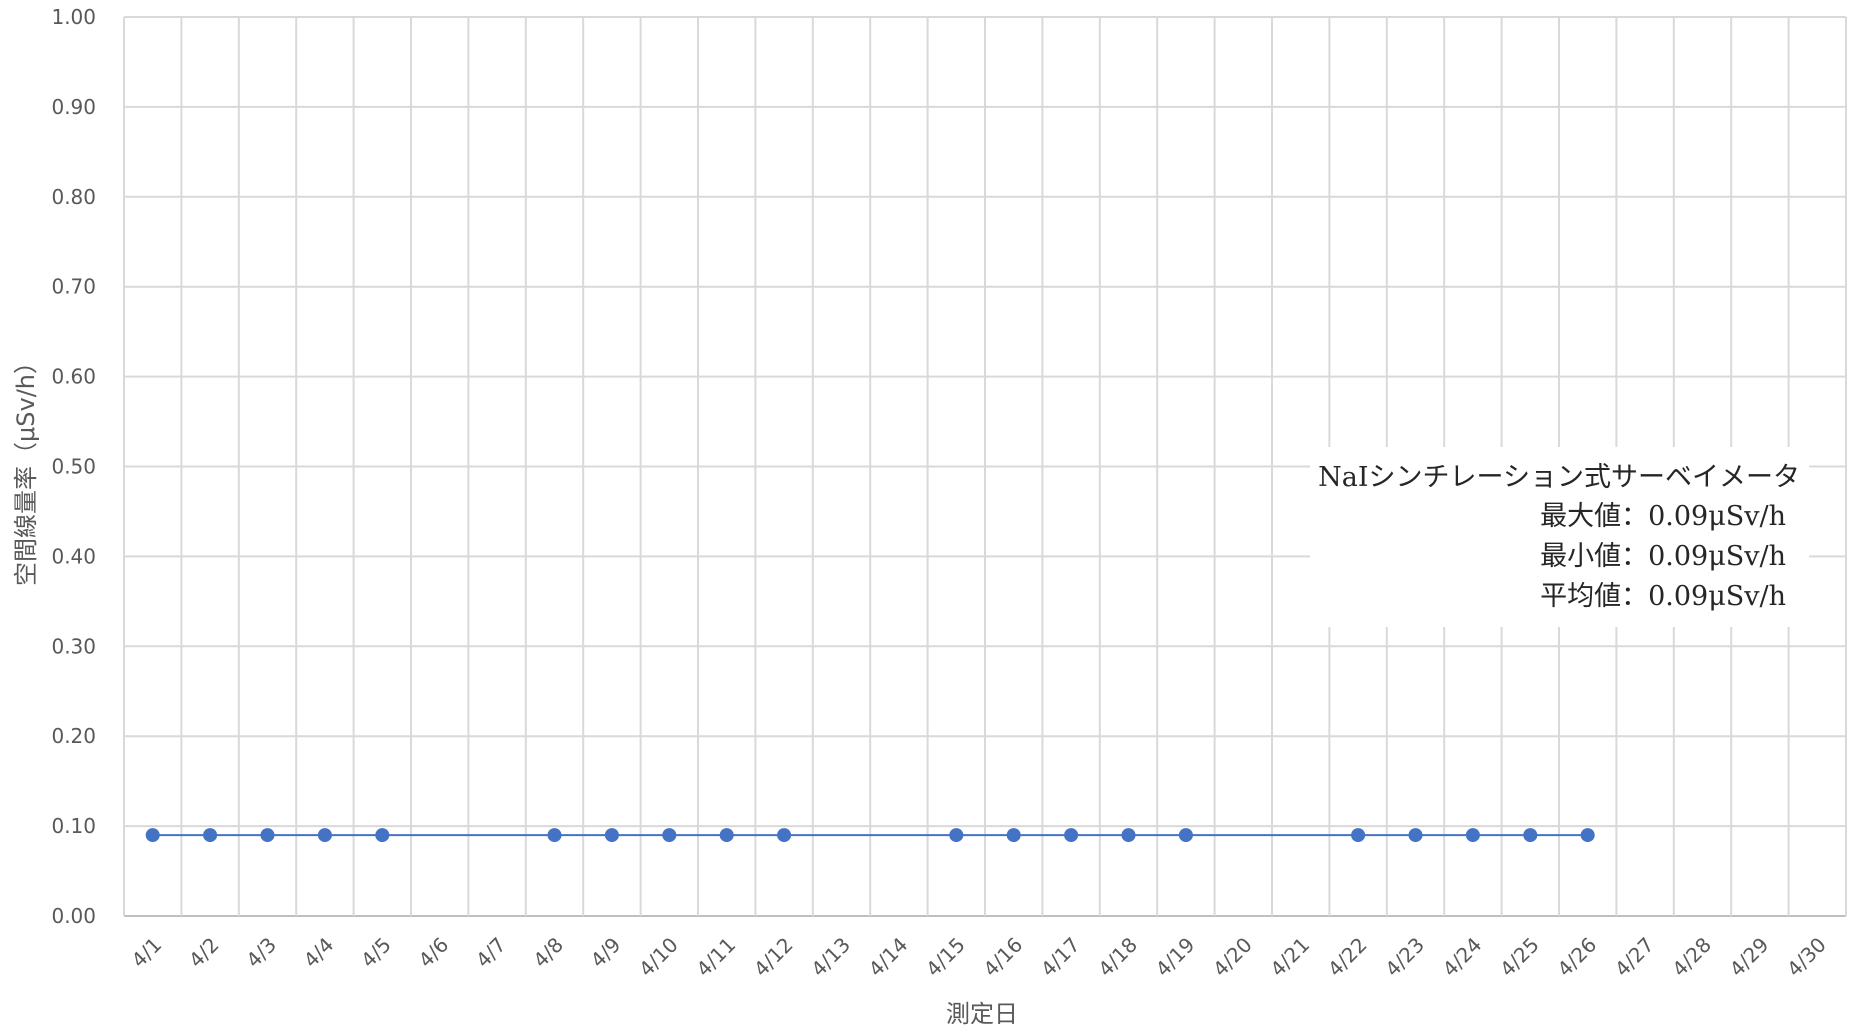 This screenshot has width=1851, height=1033. Describe the element at coordinates (1060, 957) in the screenshot. I see `x-tick-label: 4/17` at that location.